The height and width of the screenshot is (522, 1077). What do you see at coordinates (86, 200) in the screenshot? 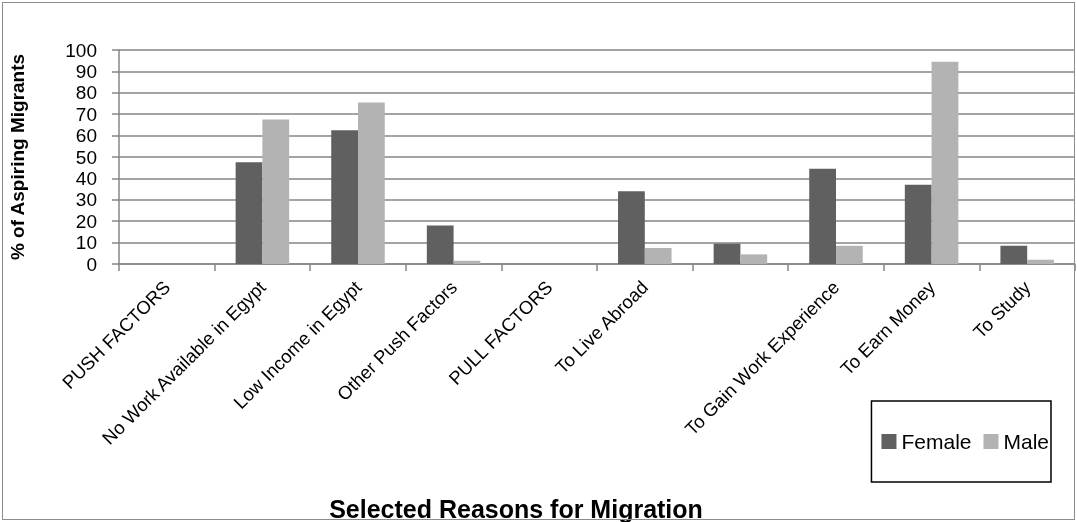
I see `y-tick-label: 30` at bounding box center [86, 200].